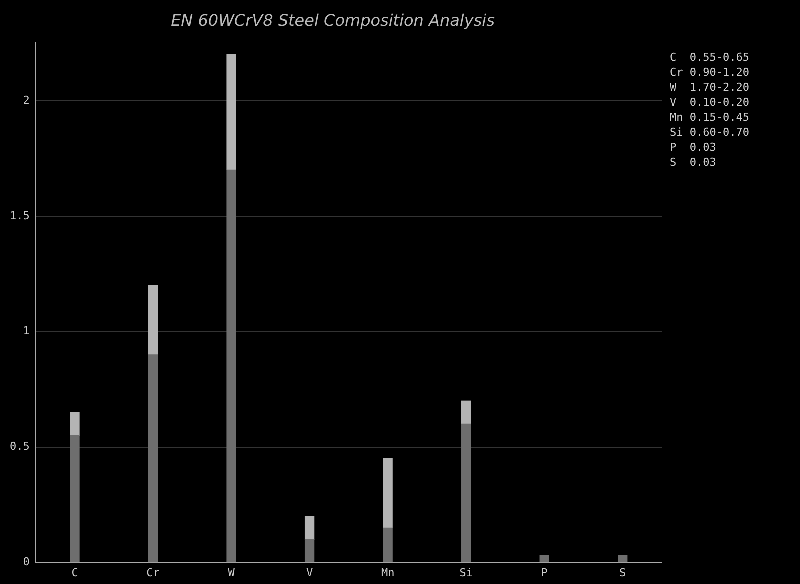  What do you see at coordinates (20, 447) in the screenshot?
I see `y-tick-label: 0.5` at bounding box center [20, 447].